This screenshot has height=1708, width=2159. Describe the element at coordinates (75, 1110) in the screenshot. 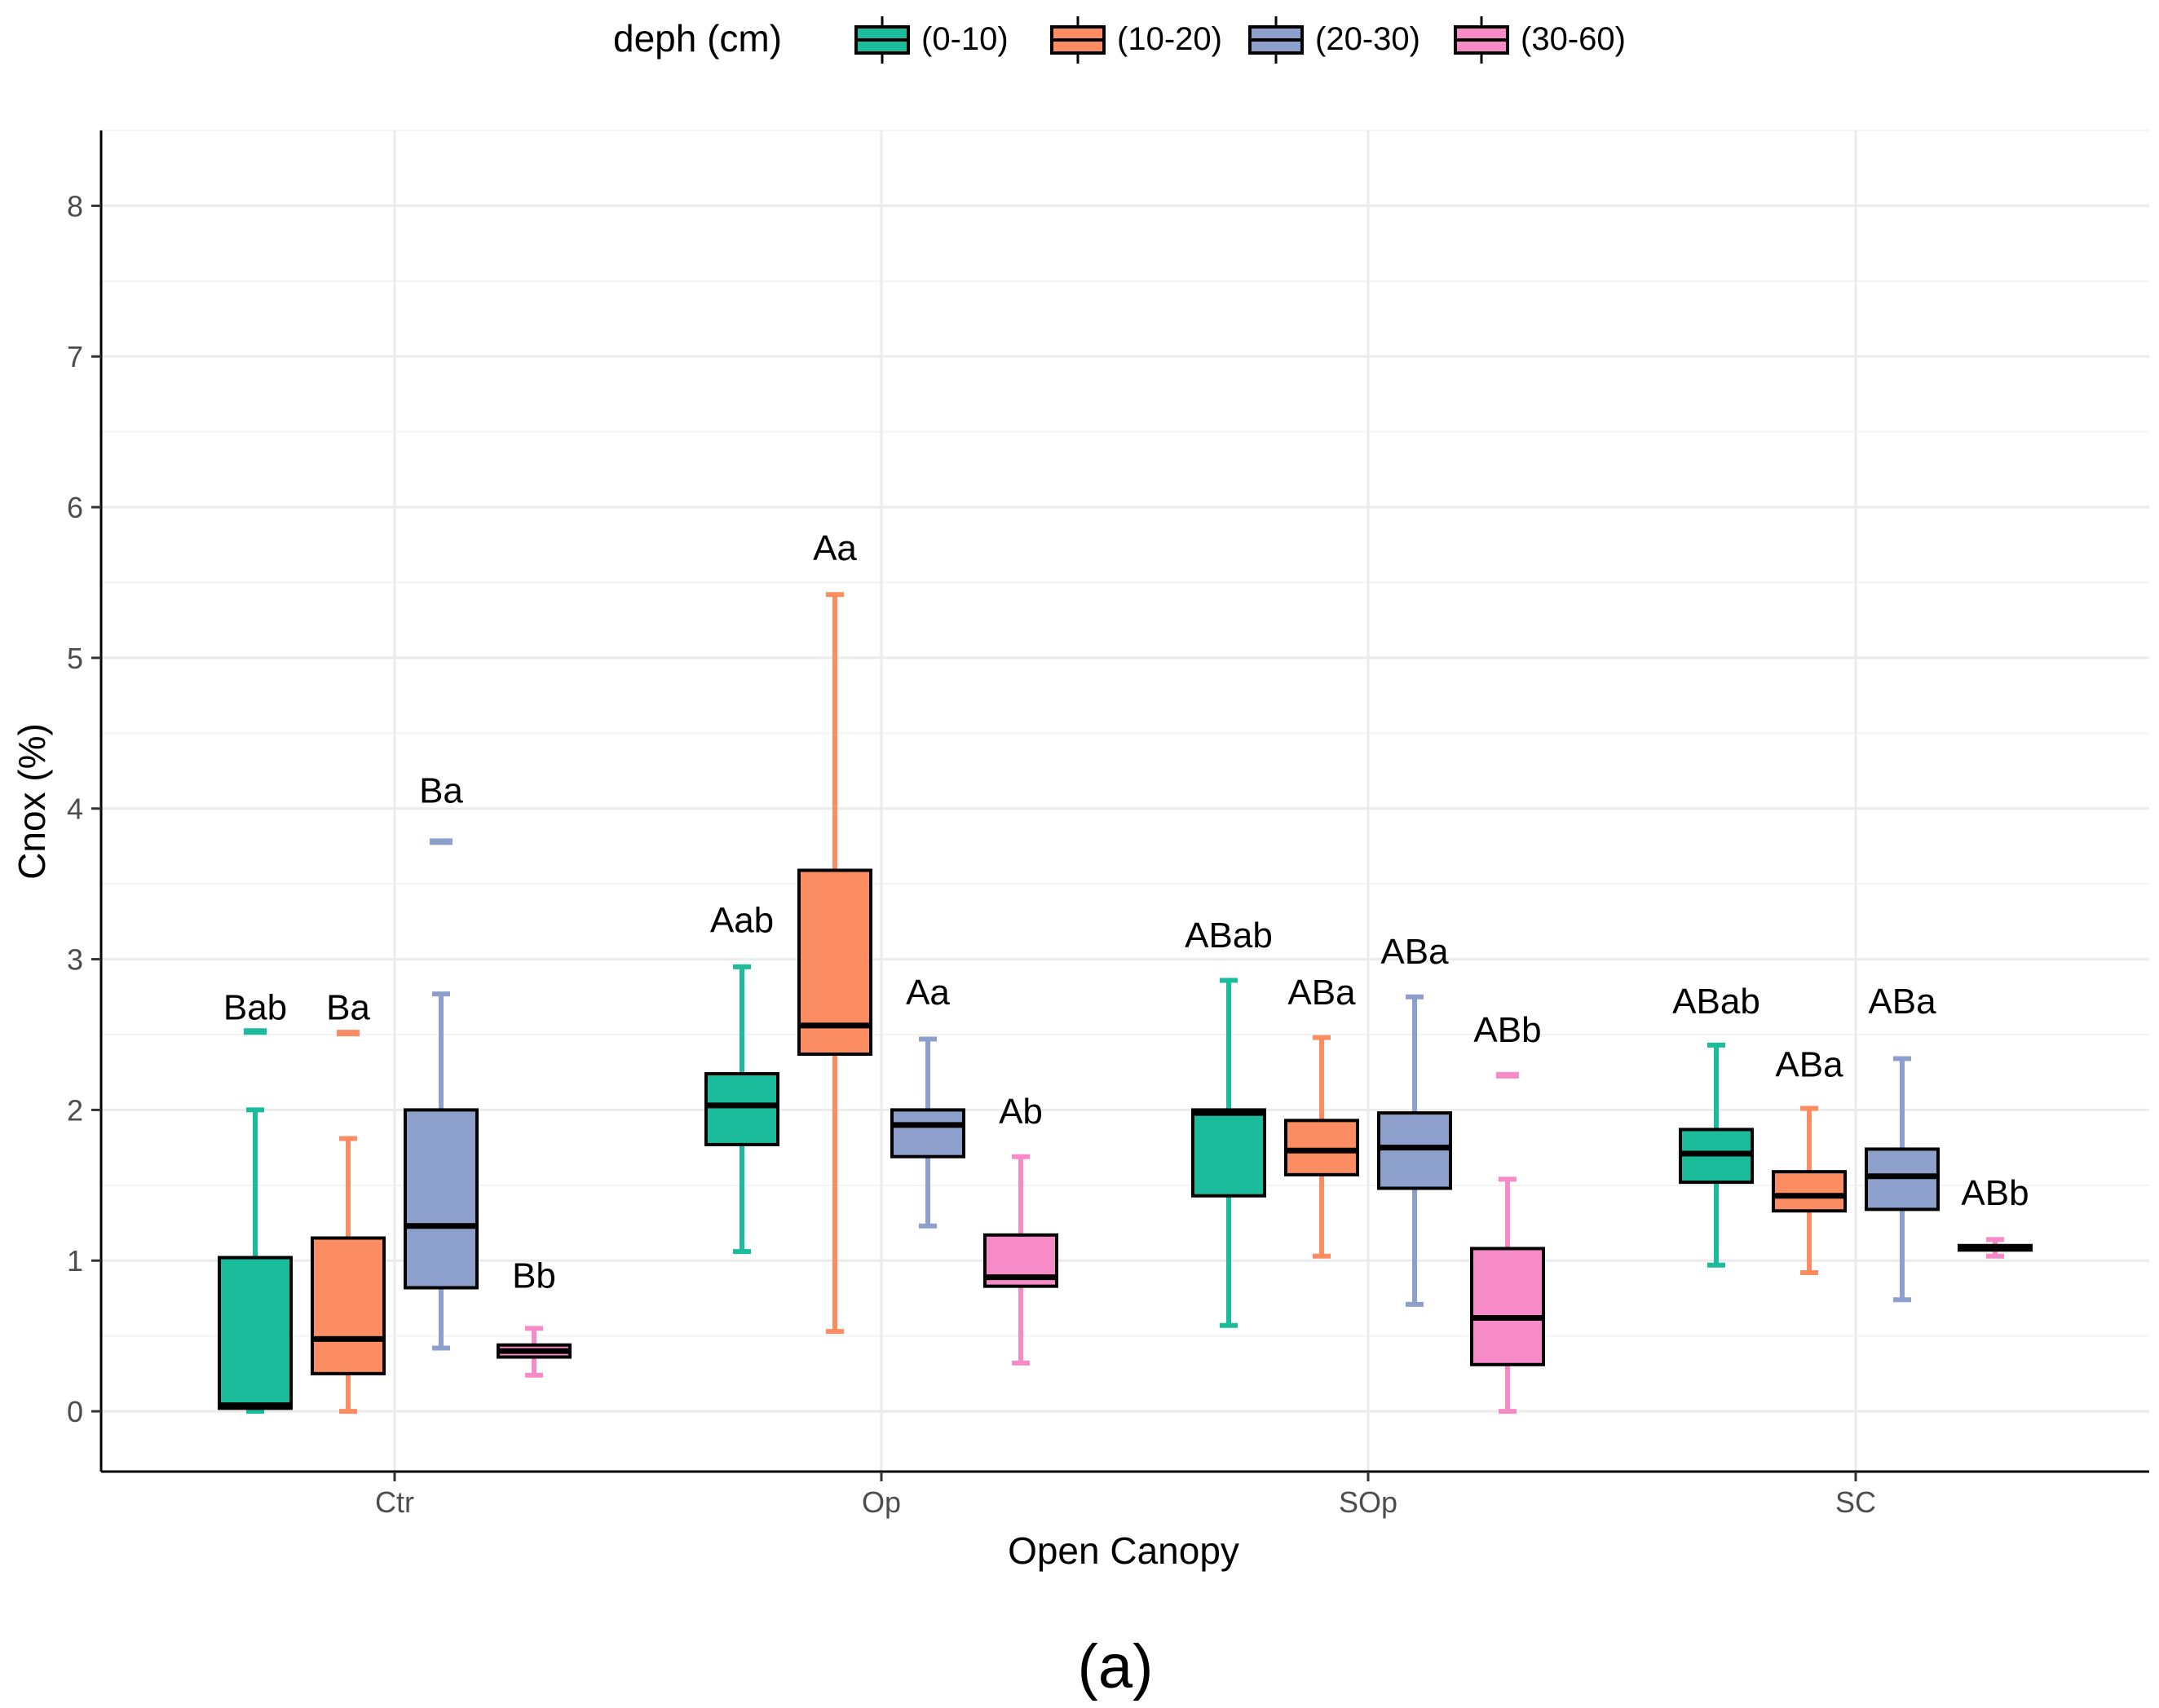

I see `y-tick-label: 2` at that location.